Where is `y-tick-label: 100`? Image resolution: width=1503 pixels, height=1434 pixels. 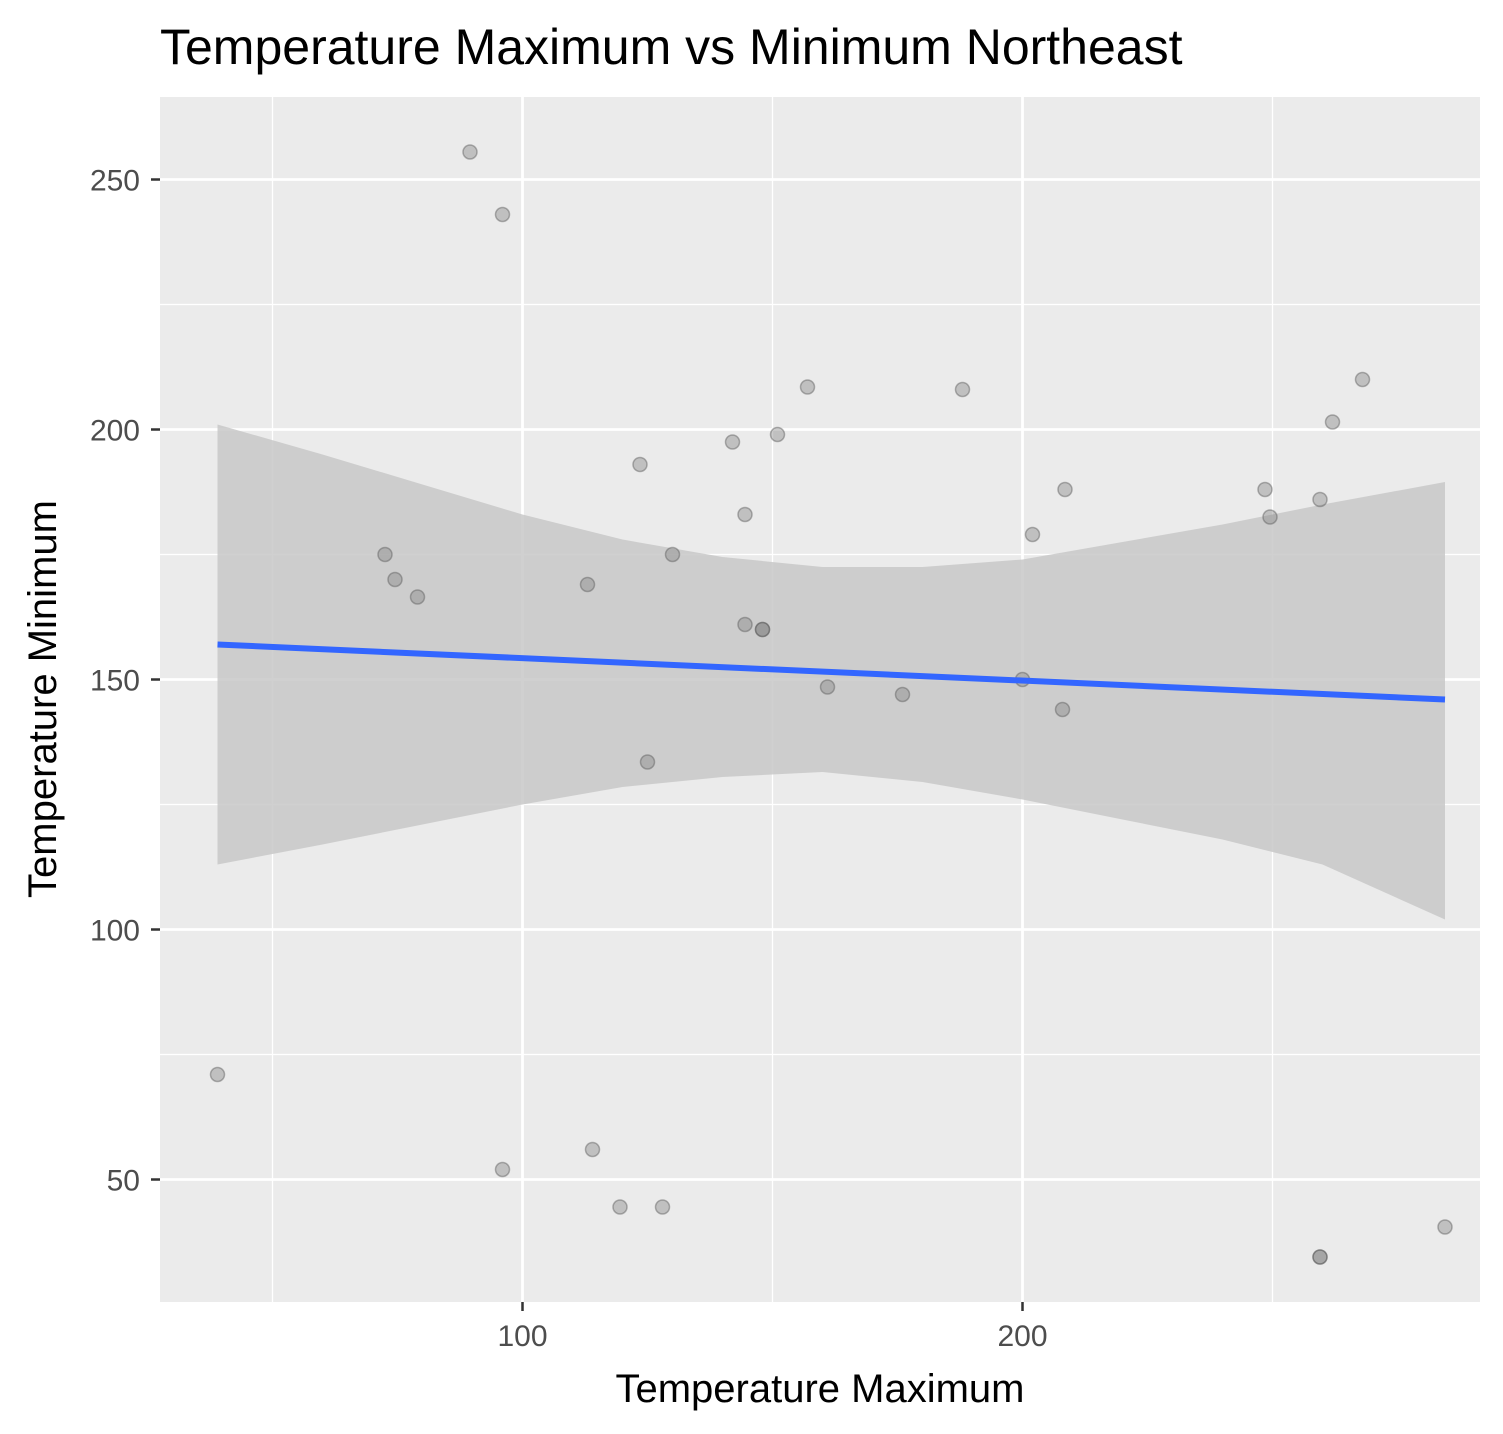
y-tick-label: 100 is located at coordinates (115, 931).